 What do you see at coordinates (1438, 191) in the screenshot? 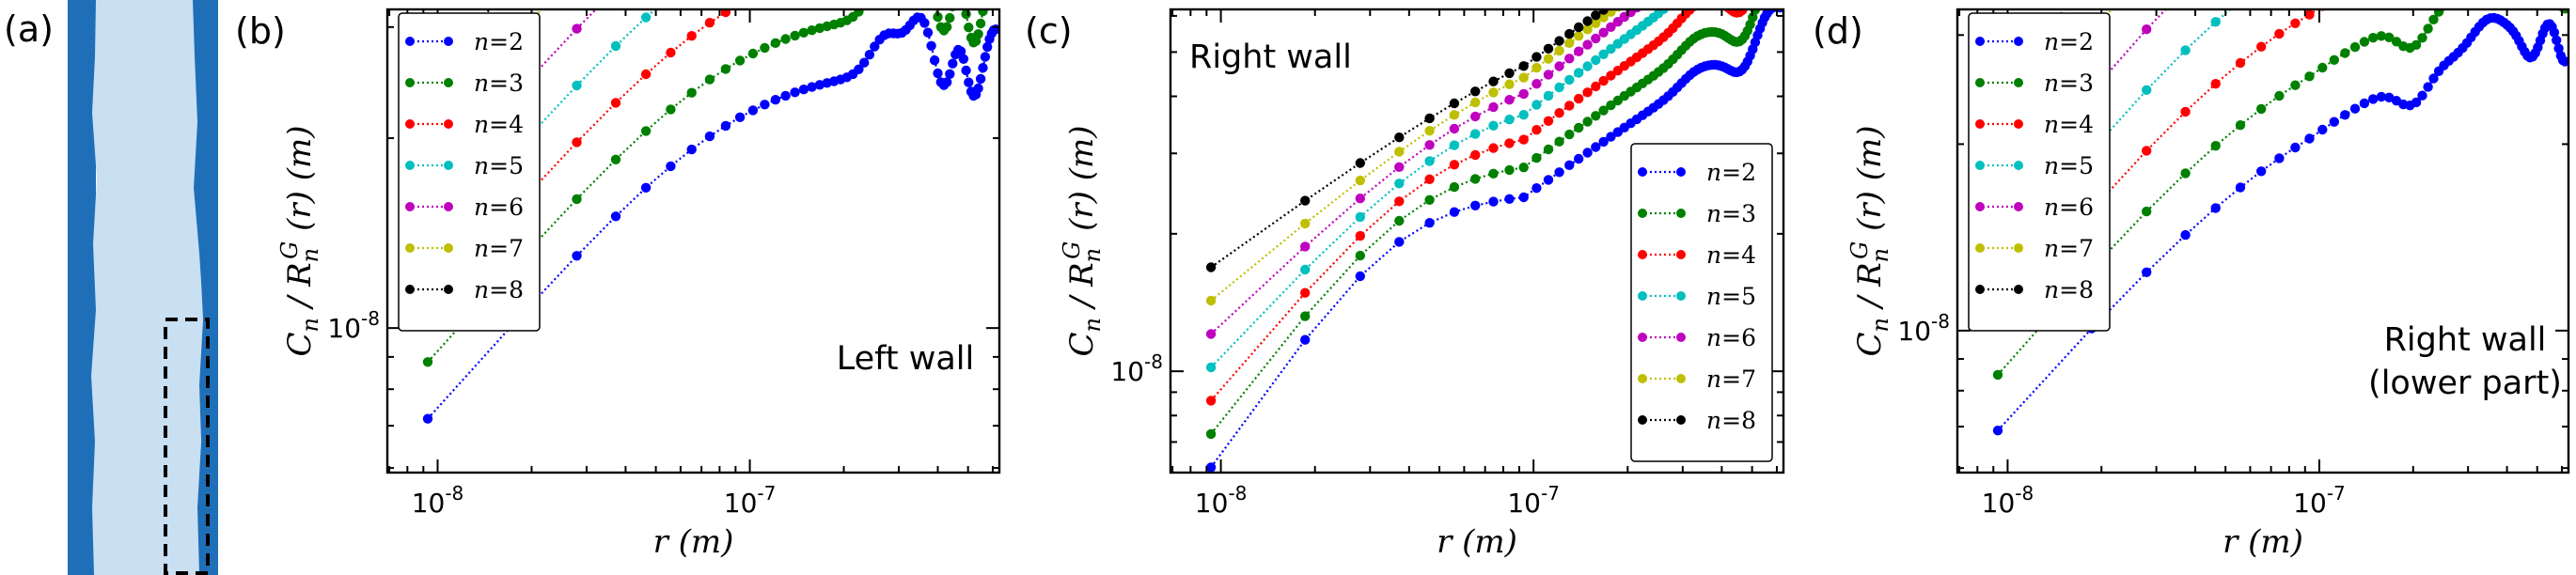
I see `series-n5` at bounding box center [1438, 191].